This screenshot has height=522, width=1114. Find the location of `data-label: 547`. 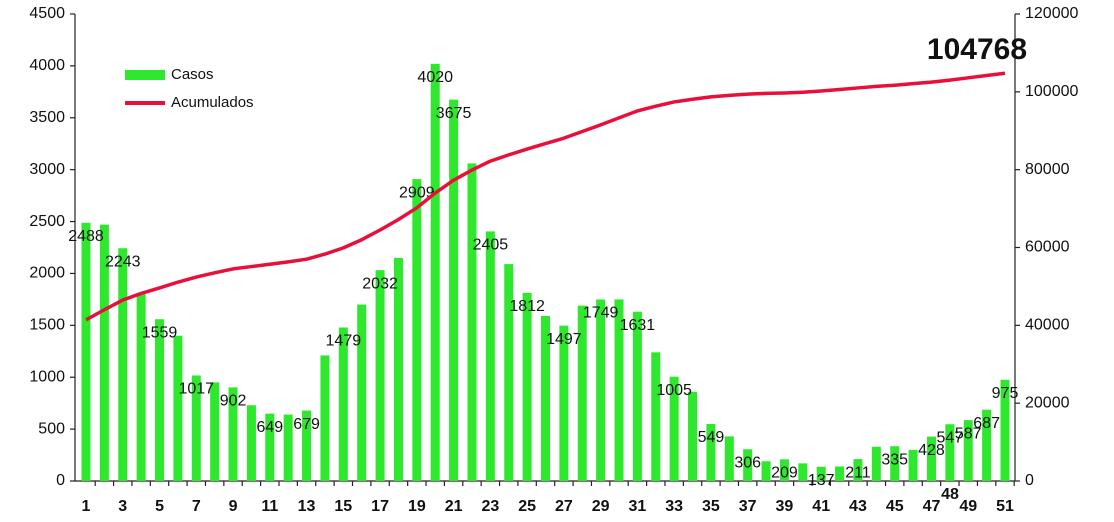

data-label: 547 is located at coordinates (950, 437).